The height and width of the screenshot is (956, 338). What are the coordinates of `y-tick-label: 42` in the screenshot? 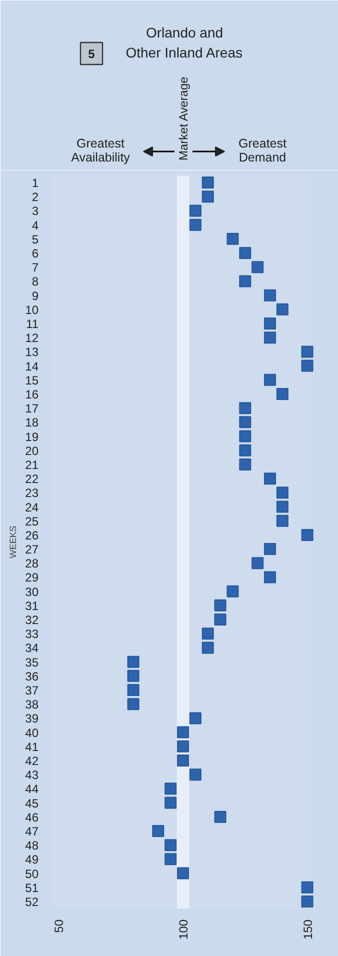 It's located at (32, 761).